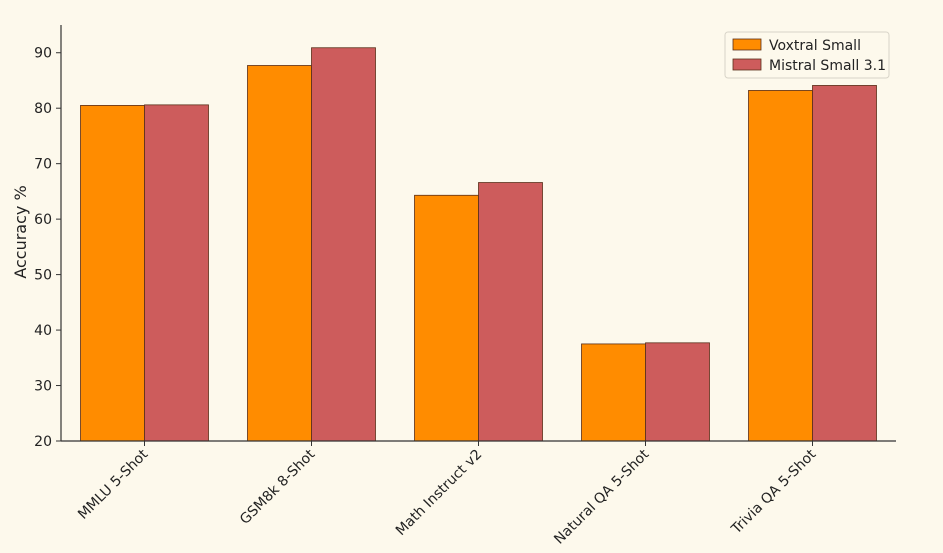 This screenshot has height=553, width=943. Describe the element at coordinates (43, 54) in the screenshot. I see `y-tick-label: 90` at that location.